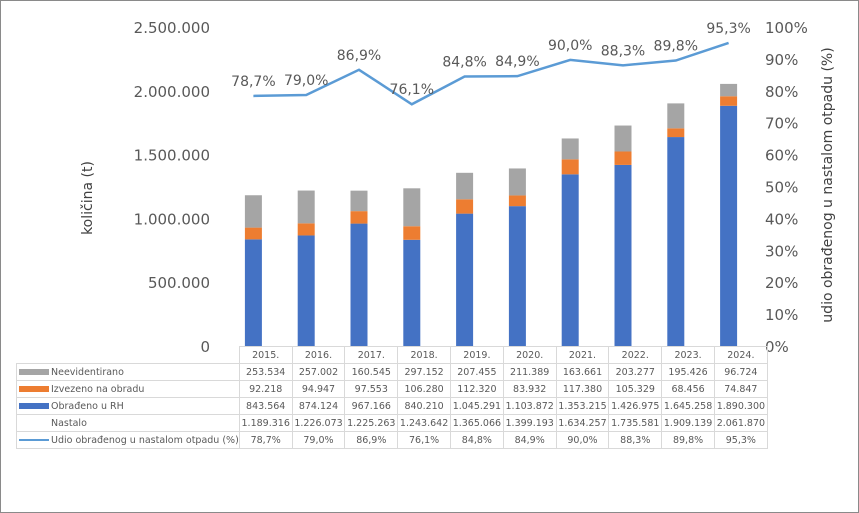 The height and width of the screenshot is (513, 859). Describe the element at coordinates (635, 389) in the screenshot. I see `table-cell: 105.329` at that location.